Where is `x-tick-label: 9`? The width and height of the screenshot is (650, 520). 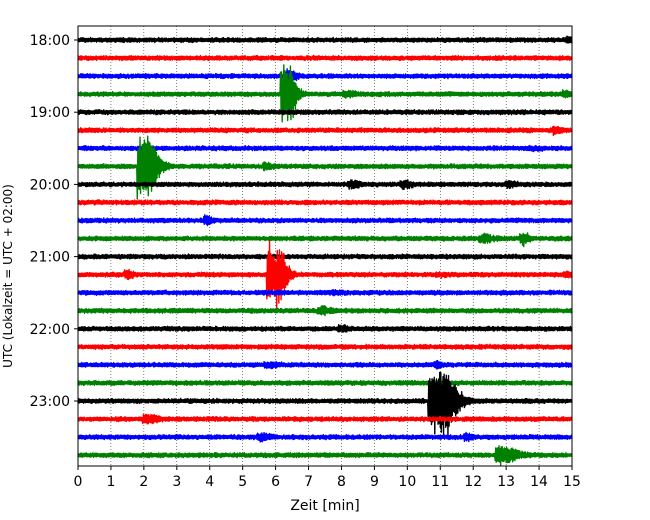 x-tick-label: 9 is located at coordinates (374, 482).